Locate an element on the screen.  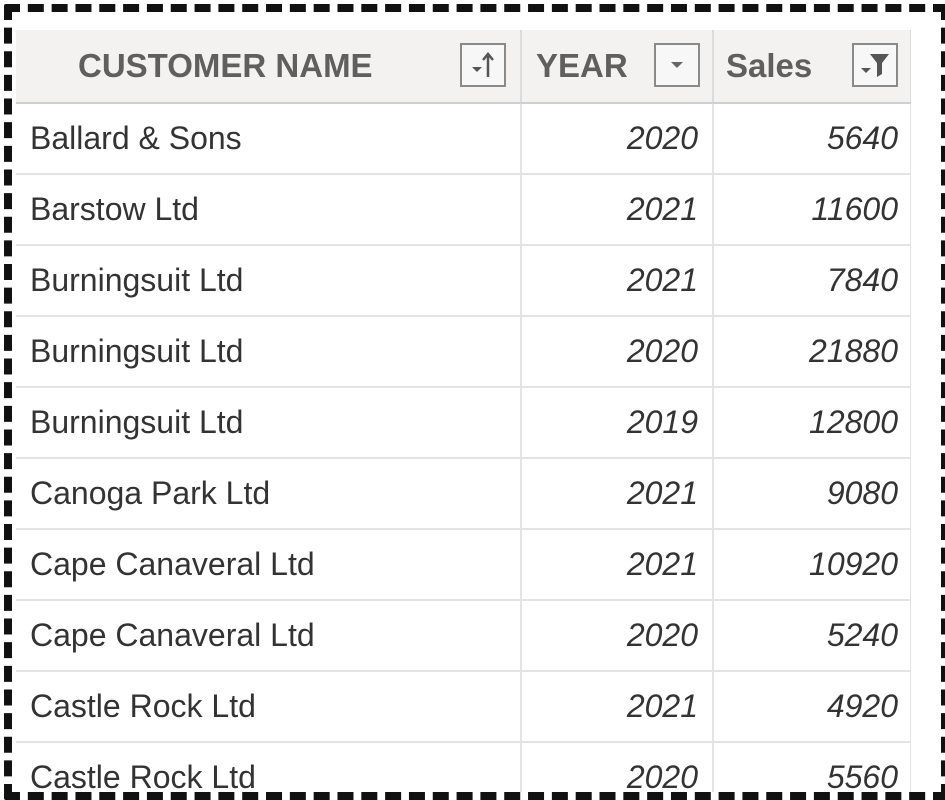
table-row: Cape Canaveral Ltd 2021 10920 is located at coordinates (463, 565).